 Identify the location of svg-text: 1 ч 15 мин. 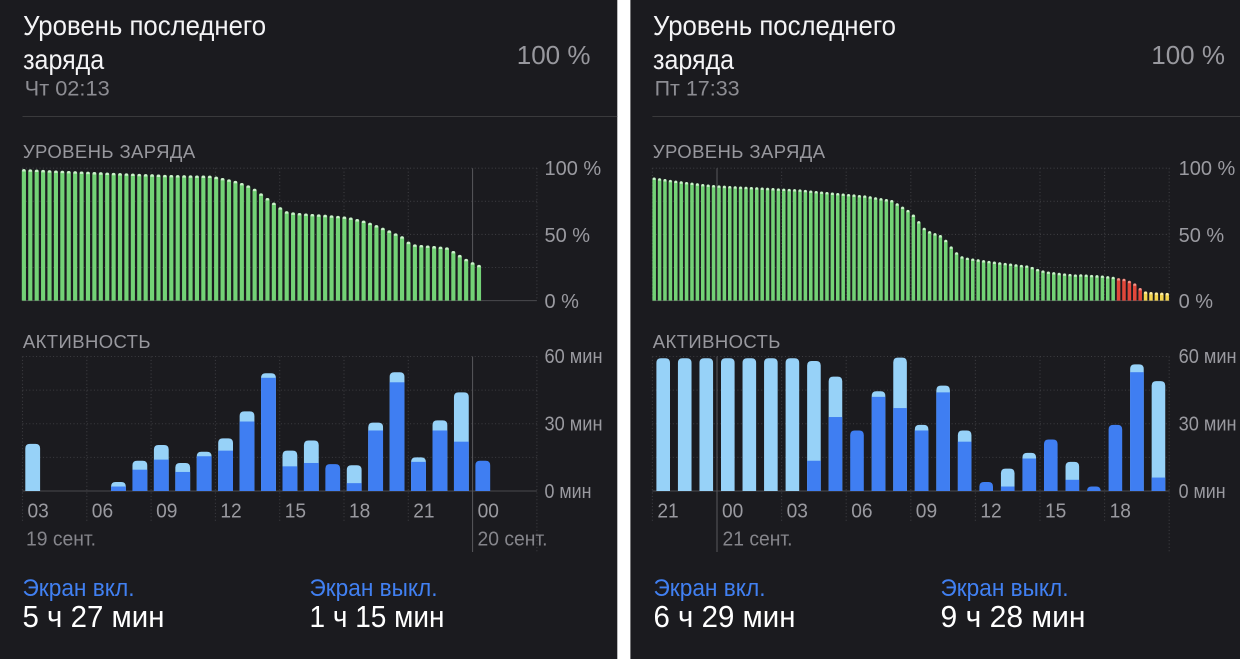
(377, 617).